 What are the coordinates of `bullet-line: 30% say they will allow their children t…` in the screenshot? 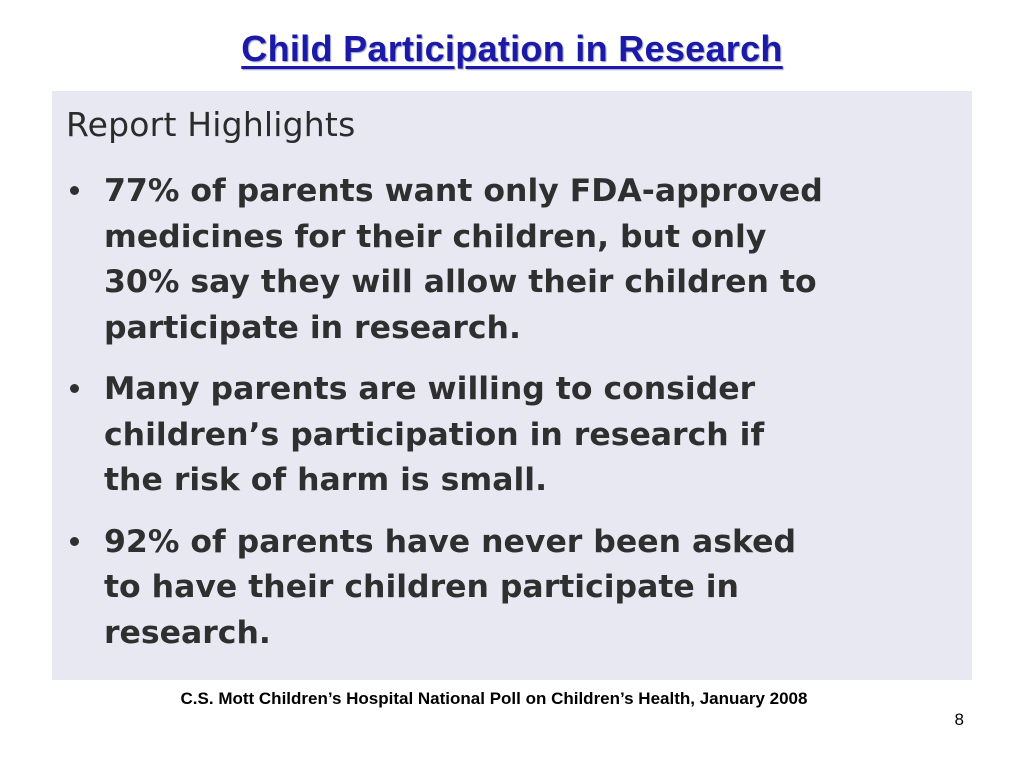 It's located at (460, 282).